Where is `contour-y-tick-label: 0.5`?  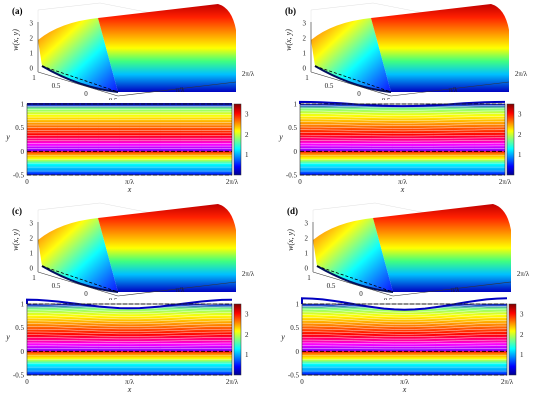 contour-y-tick-label: 0.5 is located at coordinates (294, 328).